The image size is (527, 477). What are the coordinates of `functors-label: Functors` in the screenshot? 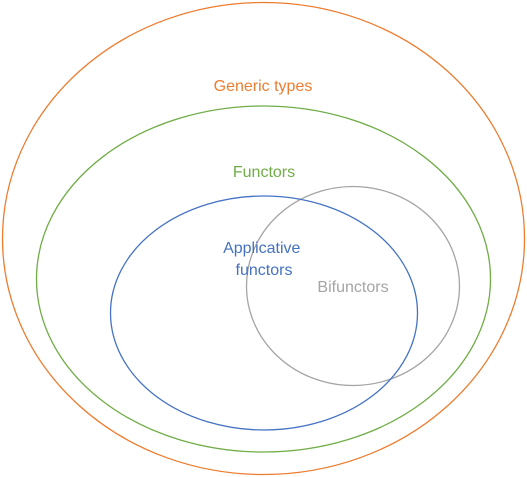 It's located at (264, 172).